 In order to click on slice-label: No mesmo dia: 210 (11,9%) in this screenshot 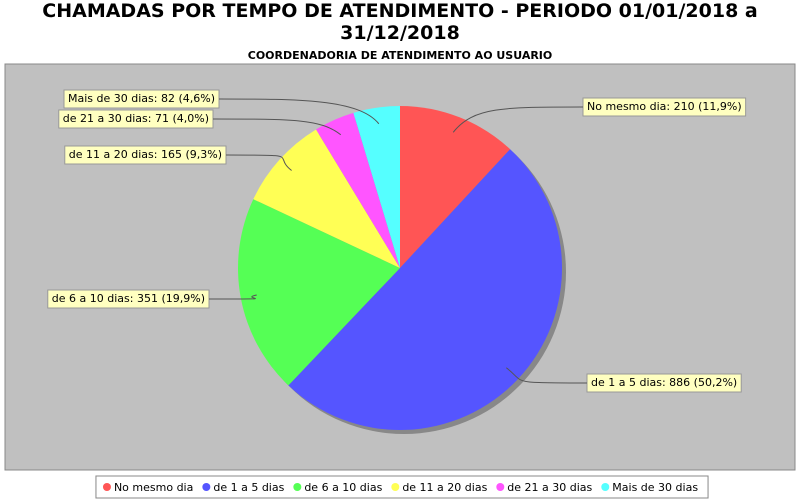, I will do `click(664, 106)`.